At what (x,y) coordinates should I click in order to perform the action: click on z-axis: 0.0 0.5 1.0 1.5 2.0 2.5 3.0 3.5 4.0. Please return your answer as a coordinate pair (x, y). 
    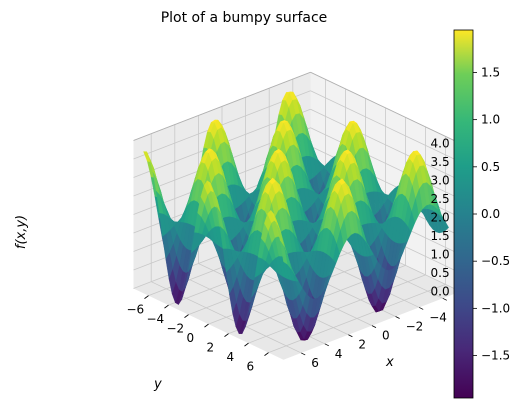
    Looking at the image, I should click on (447, 218).